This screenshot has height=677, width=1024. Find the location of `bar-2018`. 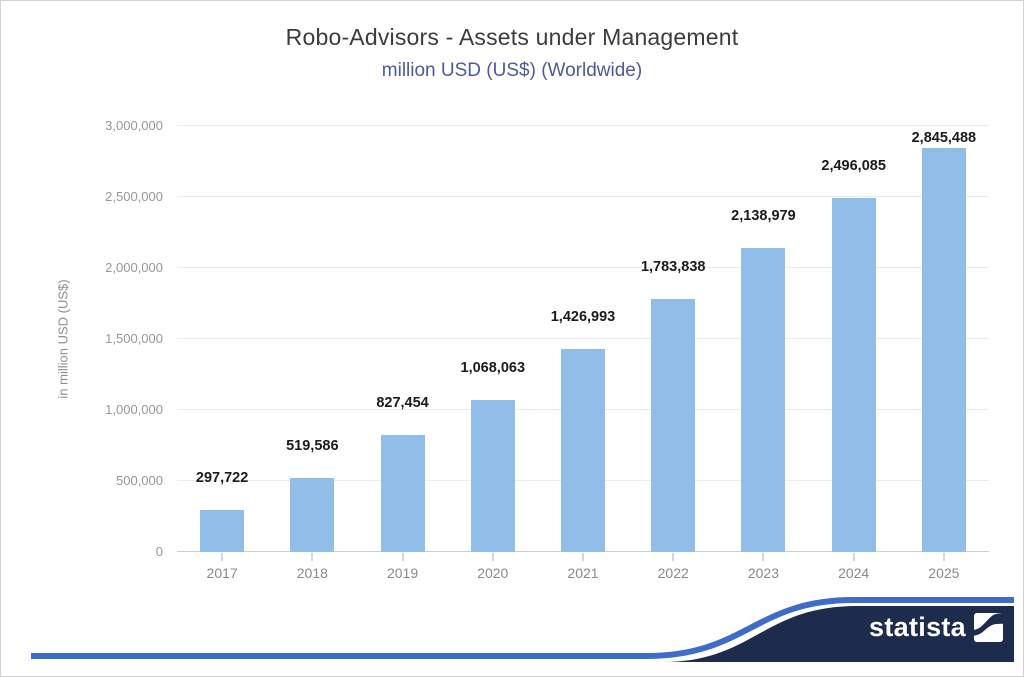

bar-2018 is located at coordinates (312, 515).